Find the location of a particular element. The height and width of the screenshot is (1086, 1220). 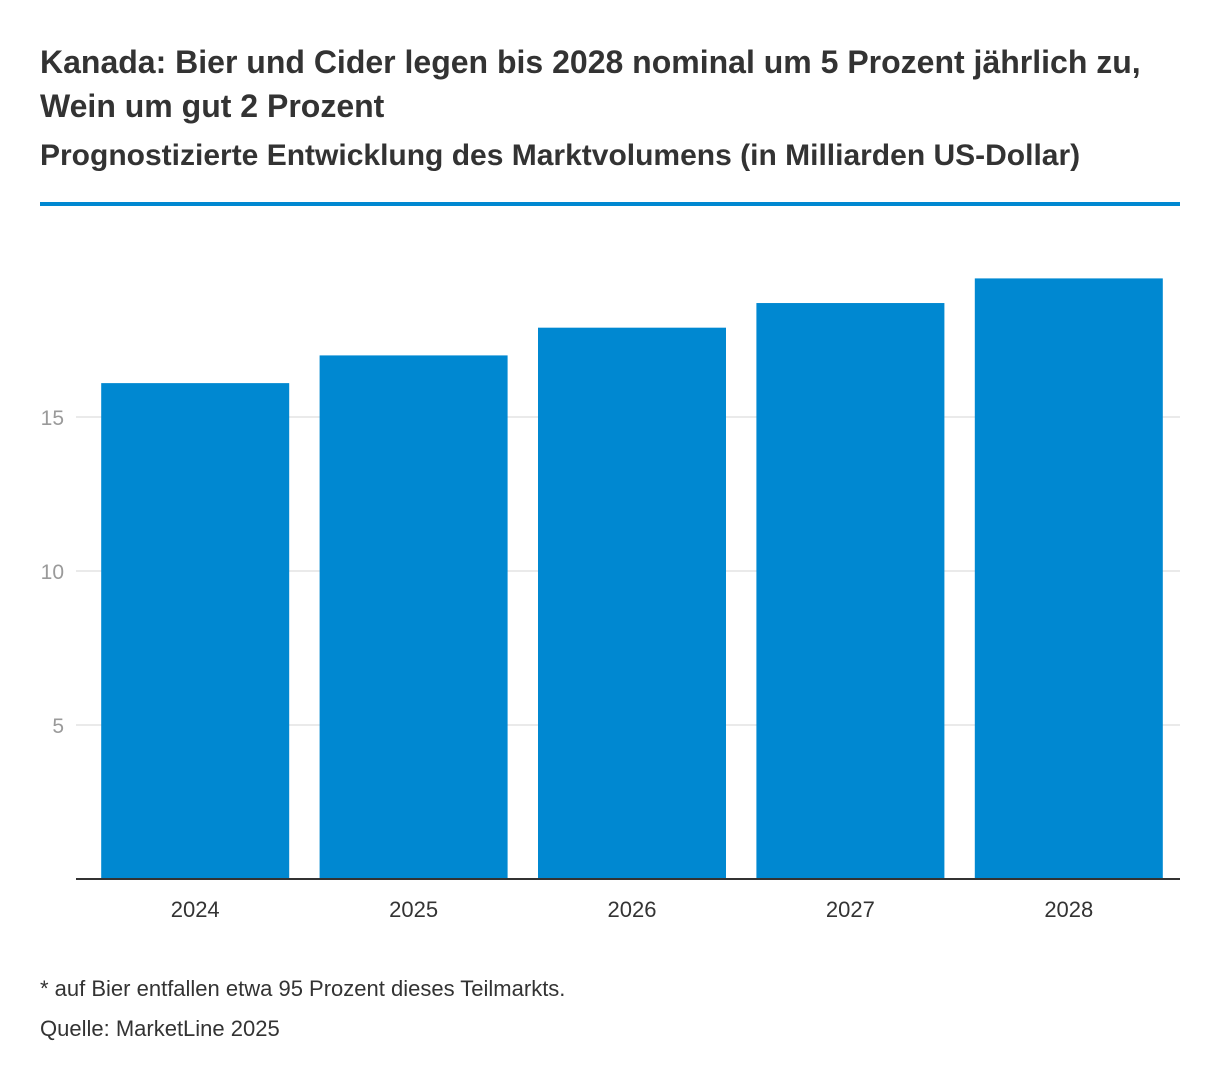

x-axis-ticks: 2024 2025 2026 2027 2028 is located at coordinates (632, 909).